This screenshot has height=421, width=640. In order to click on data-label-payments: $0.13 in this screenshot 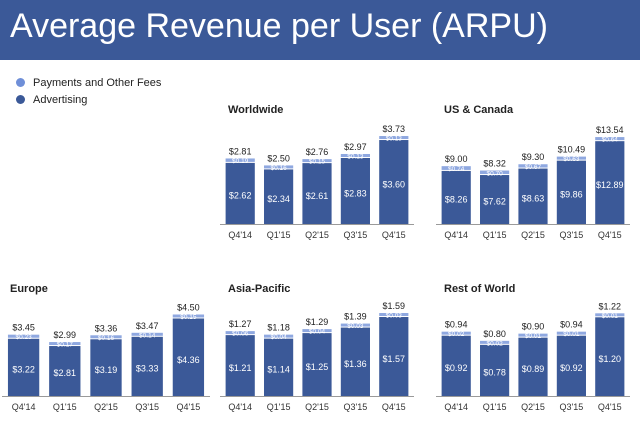, I will do `click(355, 156)`.